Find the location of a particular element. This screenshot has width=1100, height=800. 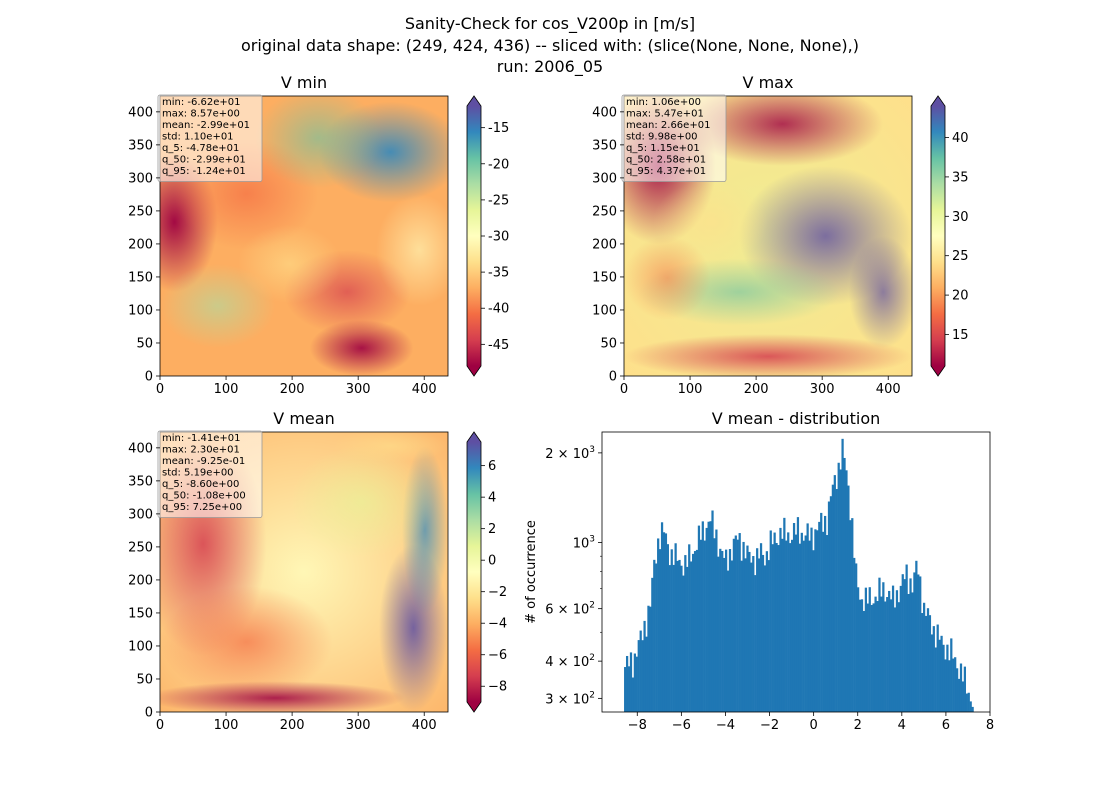

colorbar-gradient-vmin is located at coordinates (474, 236).